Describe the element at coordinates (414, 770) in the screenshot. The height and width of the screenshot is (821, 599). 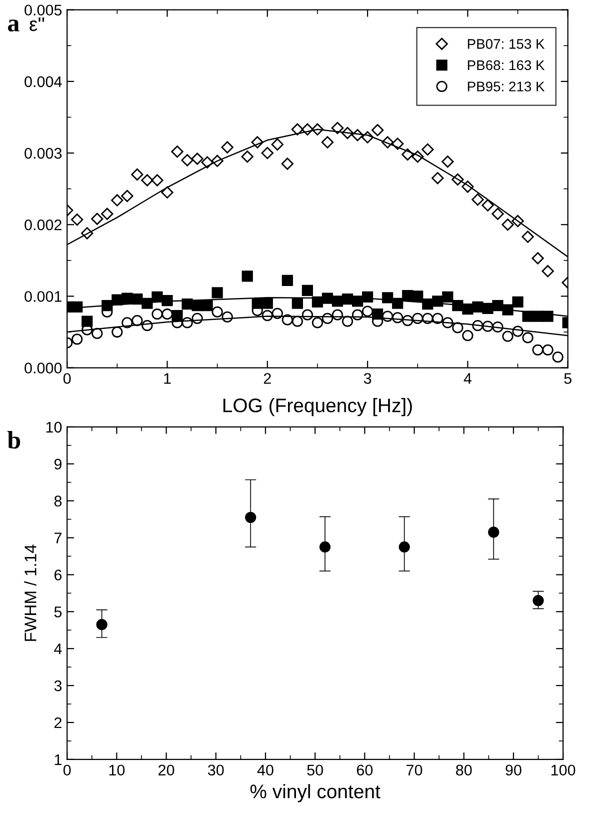
I see `x-tick-label: 70` at that location.